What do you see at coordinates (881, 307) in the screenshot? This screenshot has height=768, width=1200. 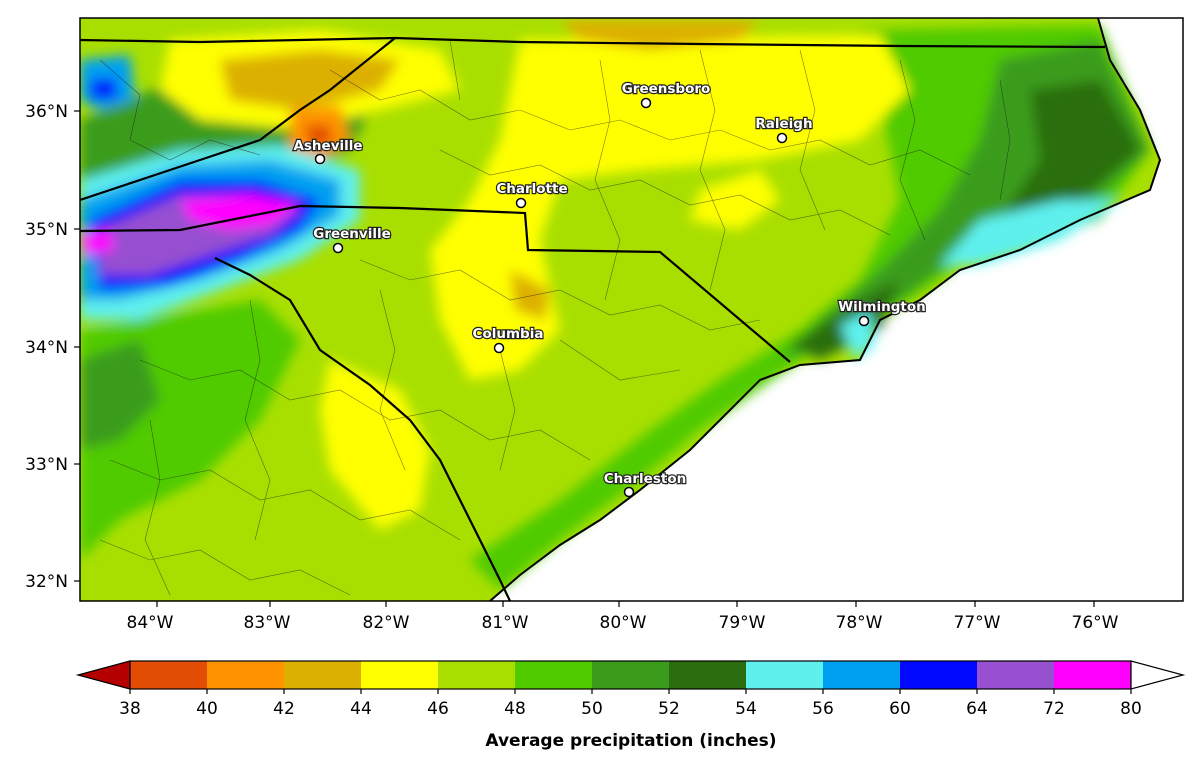 I see `city-label: Wilmington` at bounding box center [881, 307].